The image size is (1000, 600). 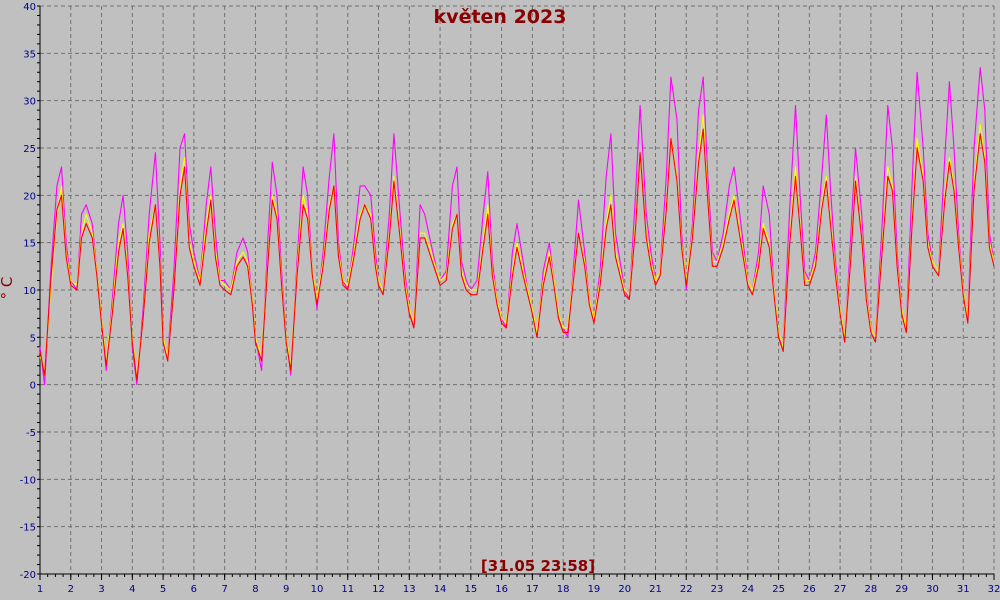 I want to click on y-tick-label: -15, so click(x=28, y=528).